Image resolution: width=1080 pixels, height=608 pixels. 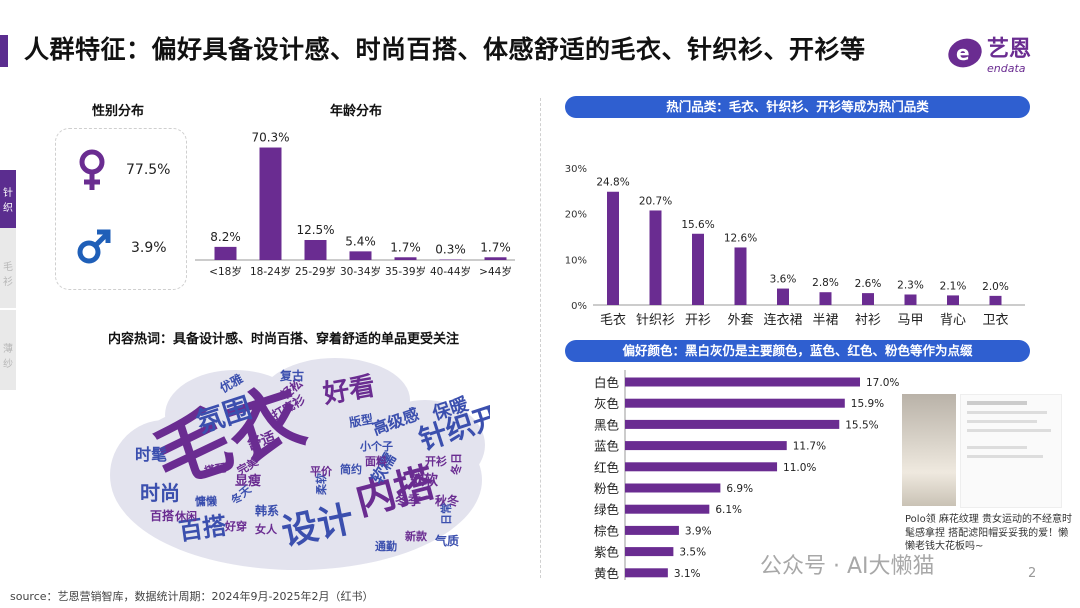 I want to click on category-value-label: 24.8%, so click(x=612, y=183).